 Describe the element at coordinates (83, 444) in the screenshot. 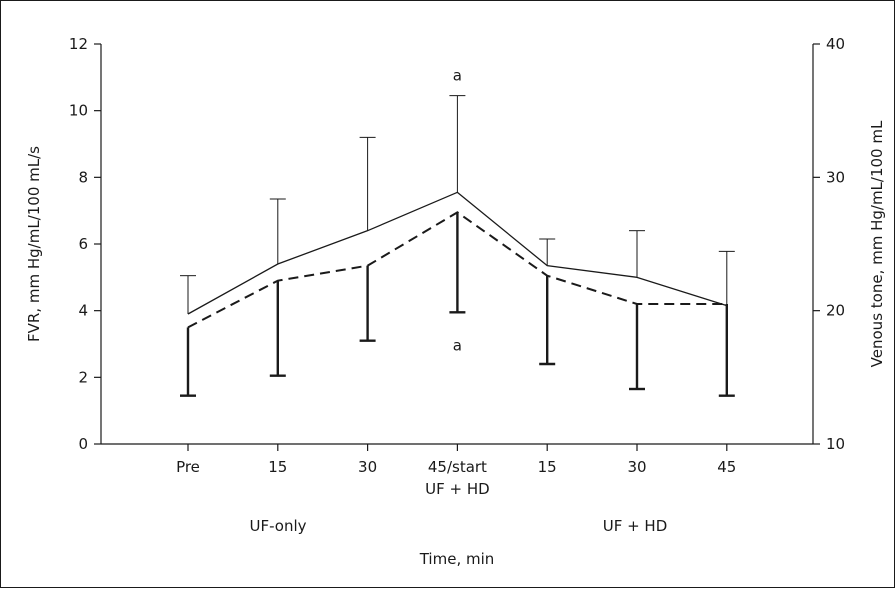

I see `left-y-tick-label: 0` at that location.